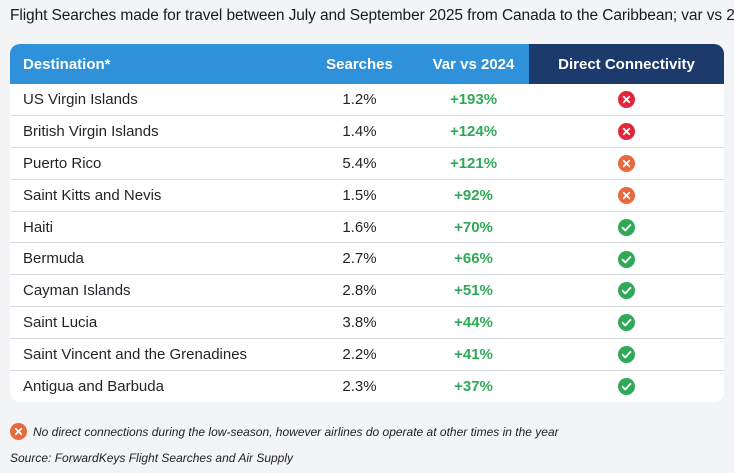 This screenshot has width=734, height=473. I want to click on cell-var: +70%, so click(473, 227).